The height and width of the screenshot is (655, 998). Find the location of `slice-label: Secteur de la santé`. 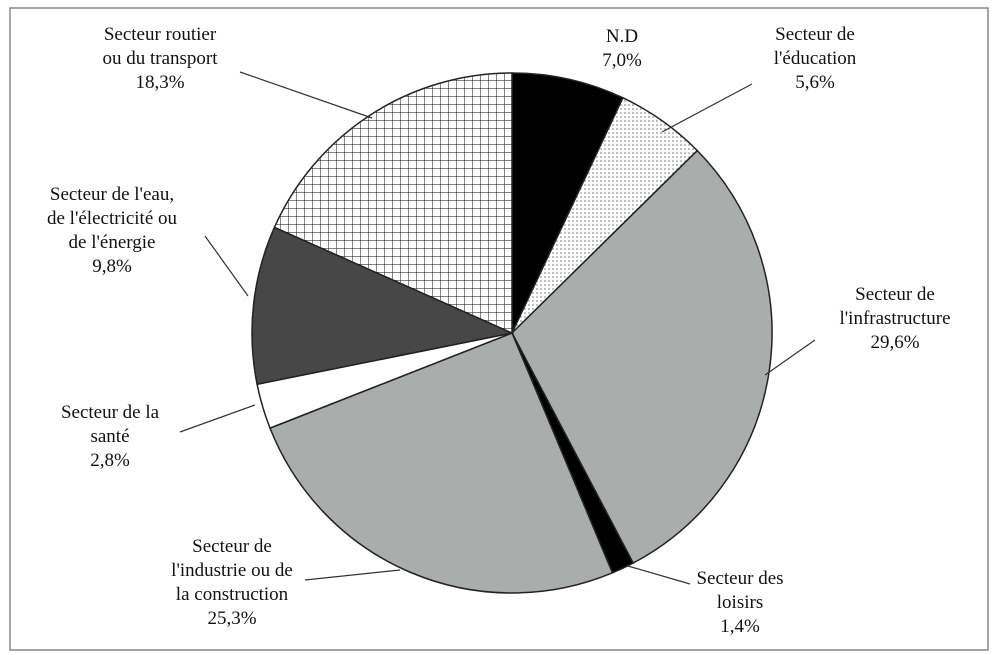

slice-label: Secteur de la santé is located at coordinates (110, 424).